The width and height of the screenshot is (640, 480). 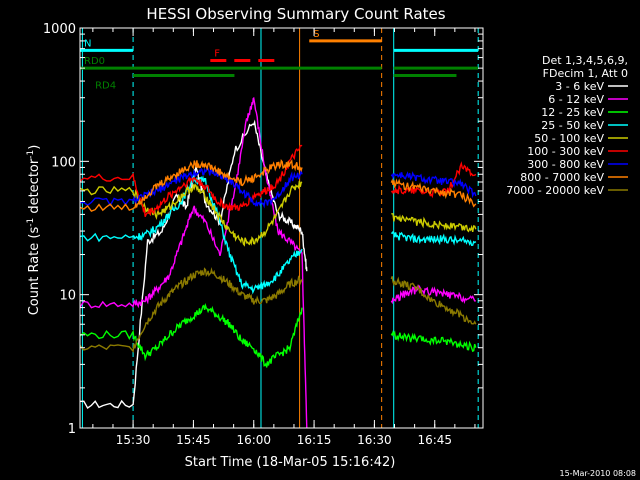 What do you see at coordinates (585, 60) in the screenshot?
I see `legend-header-0: Det 1,3,4,5,6,9,` at bounding box center [585, 60].